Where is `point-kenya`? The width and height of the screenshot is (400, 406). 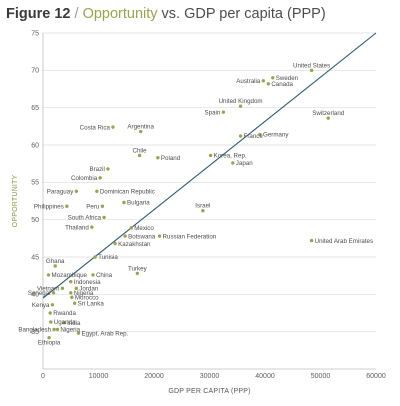
point-kenya is located at coordinates (52, 305).